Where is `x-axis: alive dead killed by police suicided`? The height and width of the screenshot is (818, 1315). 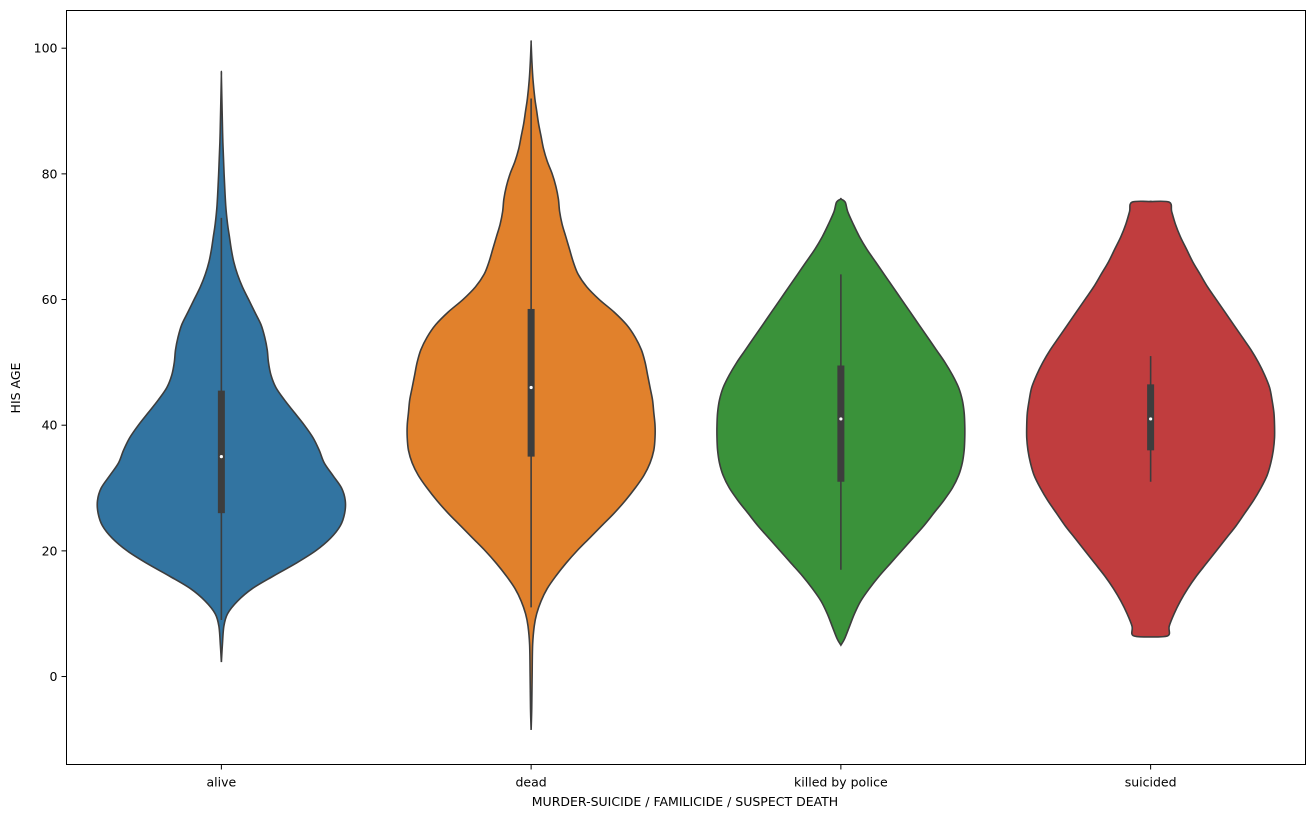
x-axis: alive dead killed by police suicided is located at coordinates (692, 777).